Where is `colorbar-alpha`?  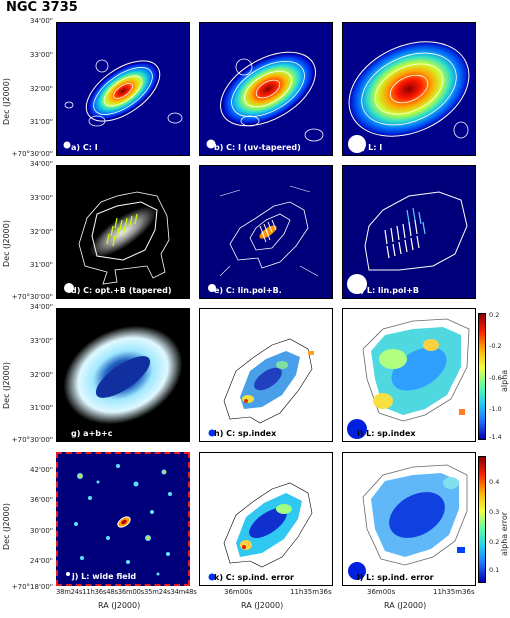 colorbar-alpha is located at coordinates (482, 376).